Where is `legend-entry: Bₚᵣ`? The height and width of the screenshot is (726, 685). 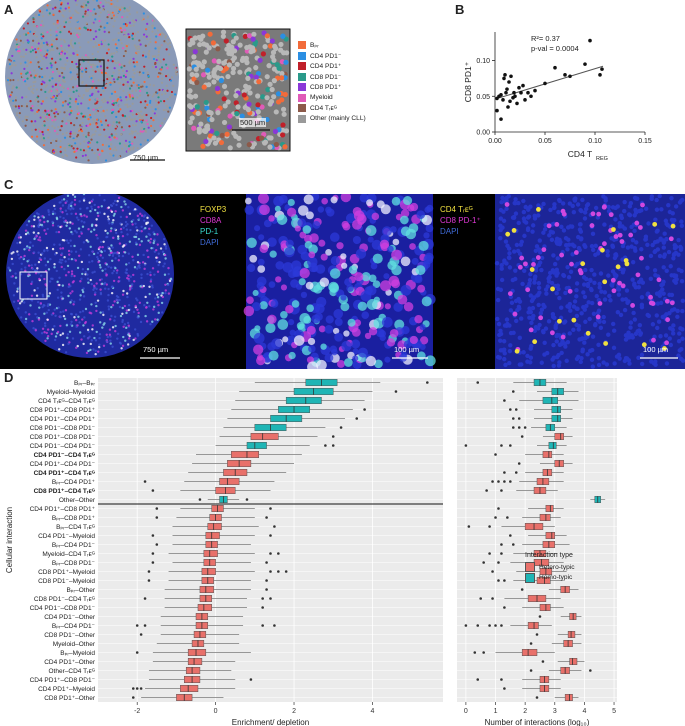
legend-entry: Bₚᵣ is located at coordinates (332, 45).